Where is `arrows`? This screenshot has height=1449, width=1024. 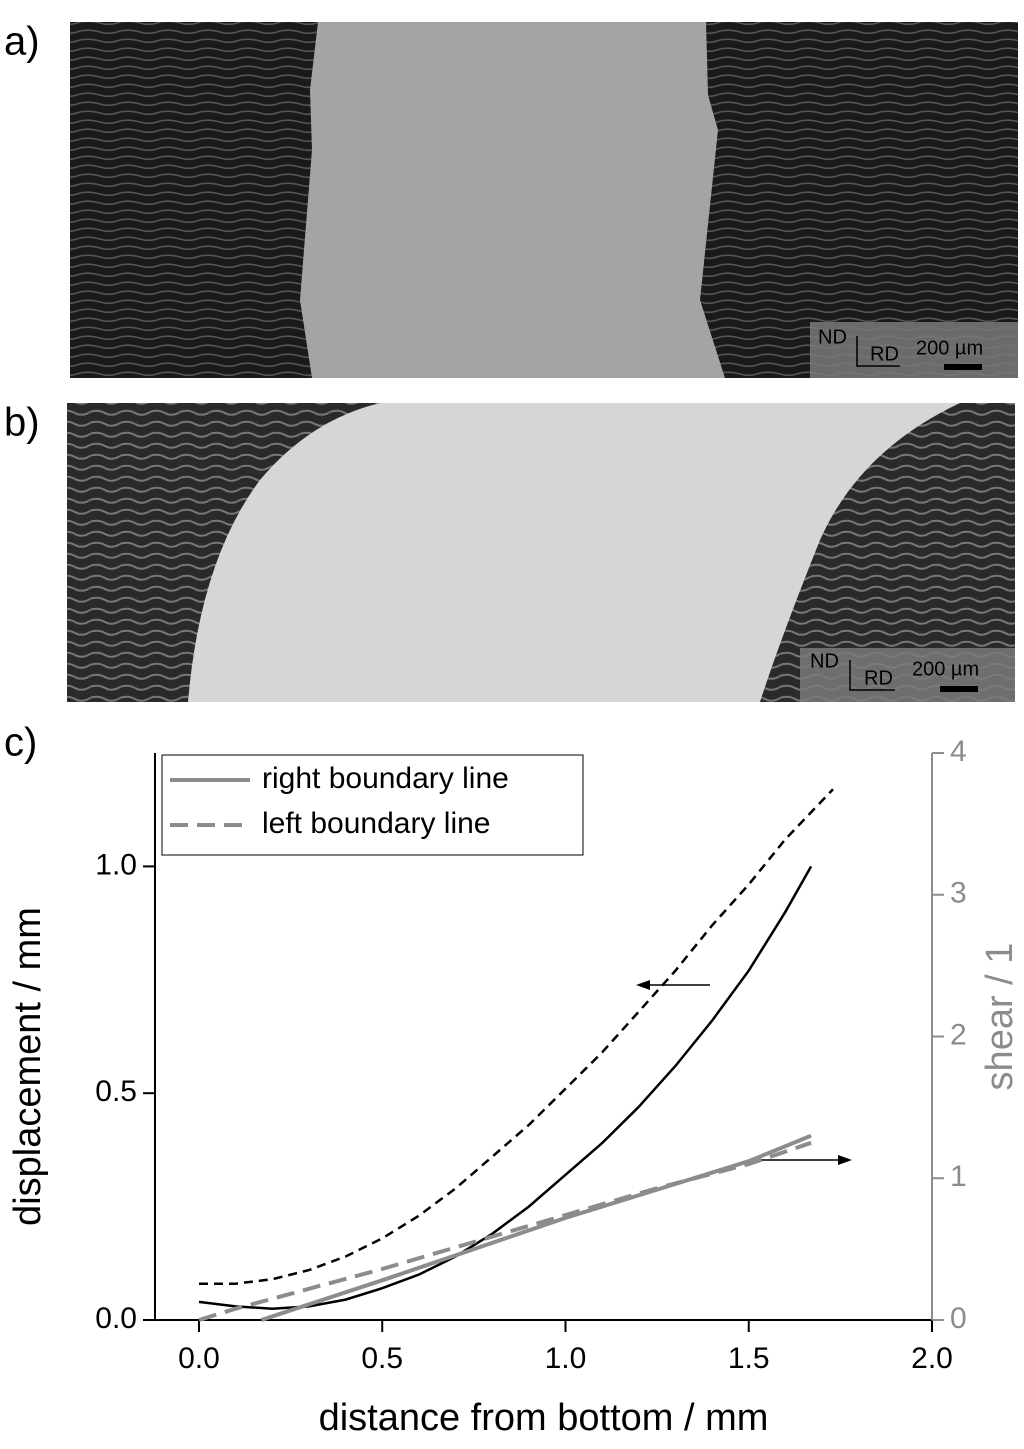 arrows is located at coordinates (744, 1072).